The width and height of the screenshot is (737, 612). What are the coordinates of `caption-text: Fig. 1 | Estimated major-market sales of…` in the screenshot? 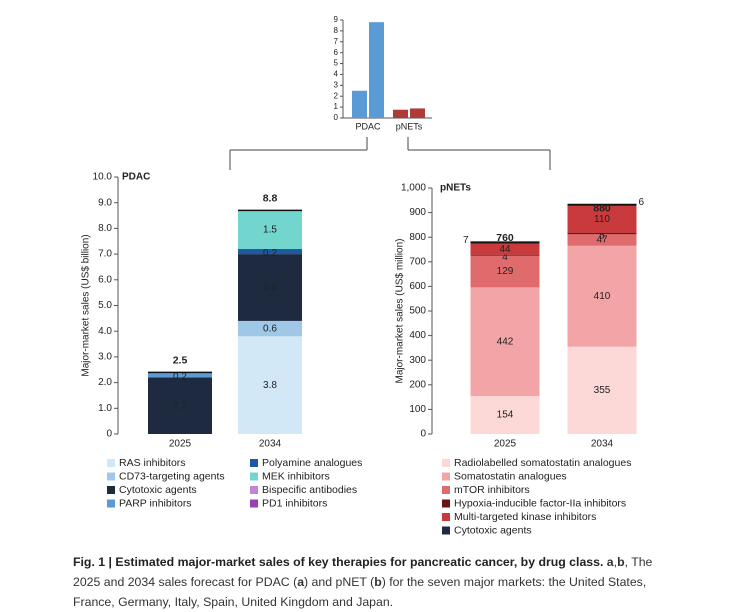 It's located at (340, 562).